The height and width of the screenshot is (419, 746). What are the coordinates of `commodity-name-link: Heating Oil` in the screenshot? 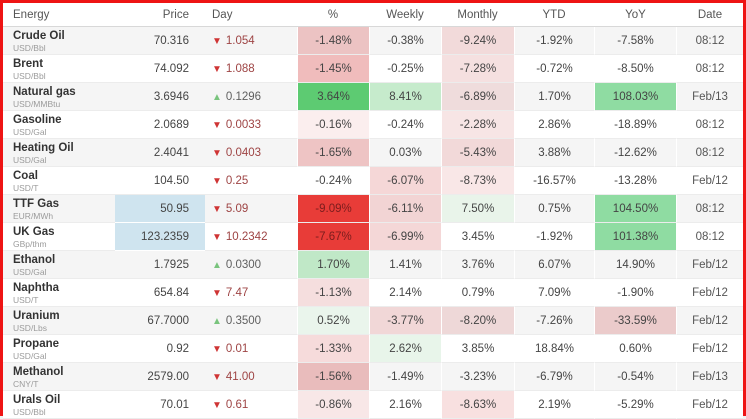 It's located at (43, 147).